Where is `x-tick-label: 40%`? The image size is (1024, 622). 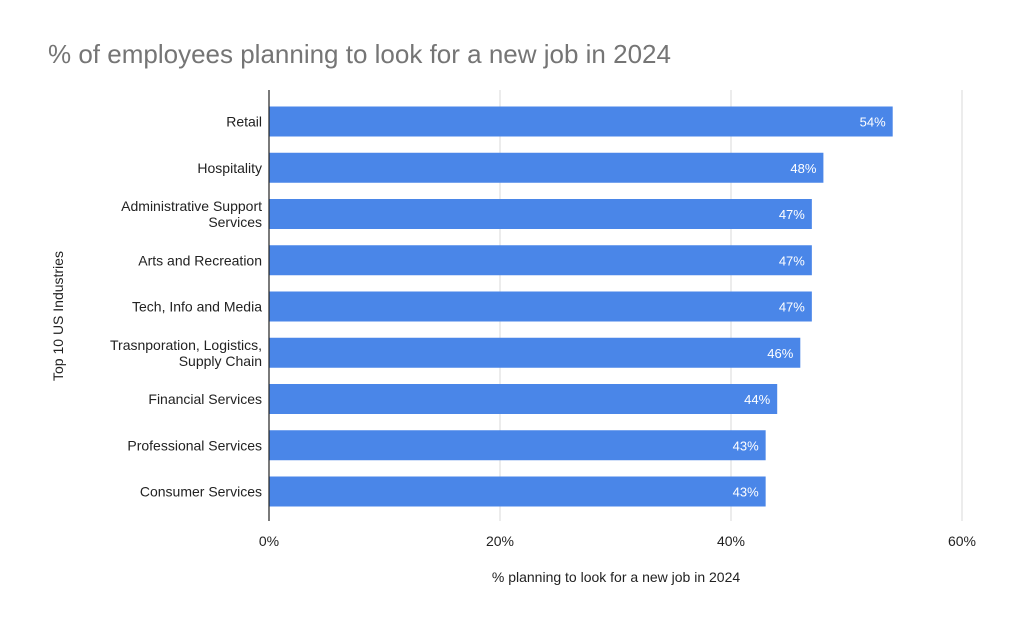 x-tick-label: 40% is located at coordinates (731, 541).